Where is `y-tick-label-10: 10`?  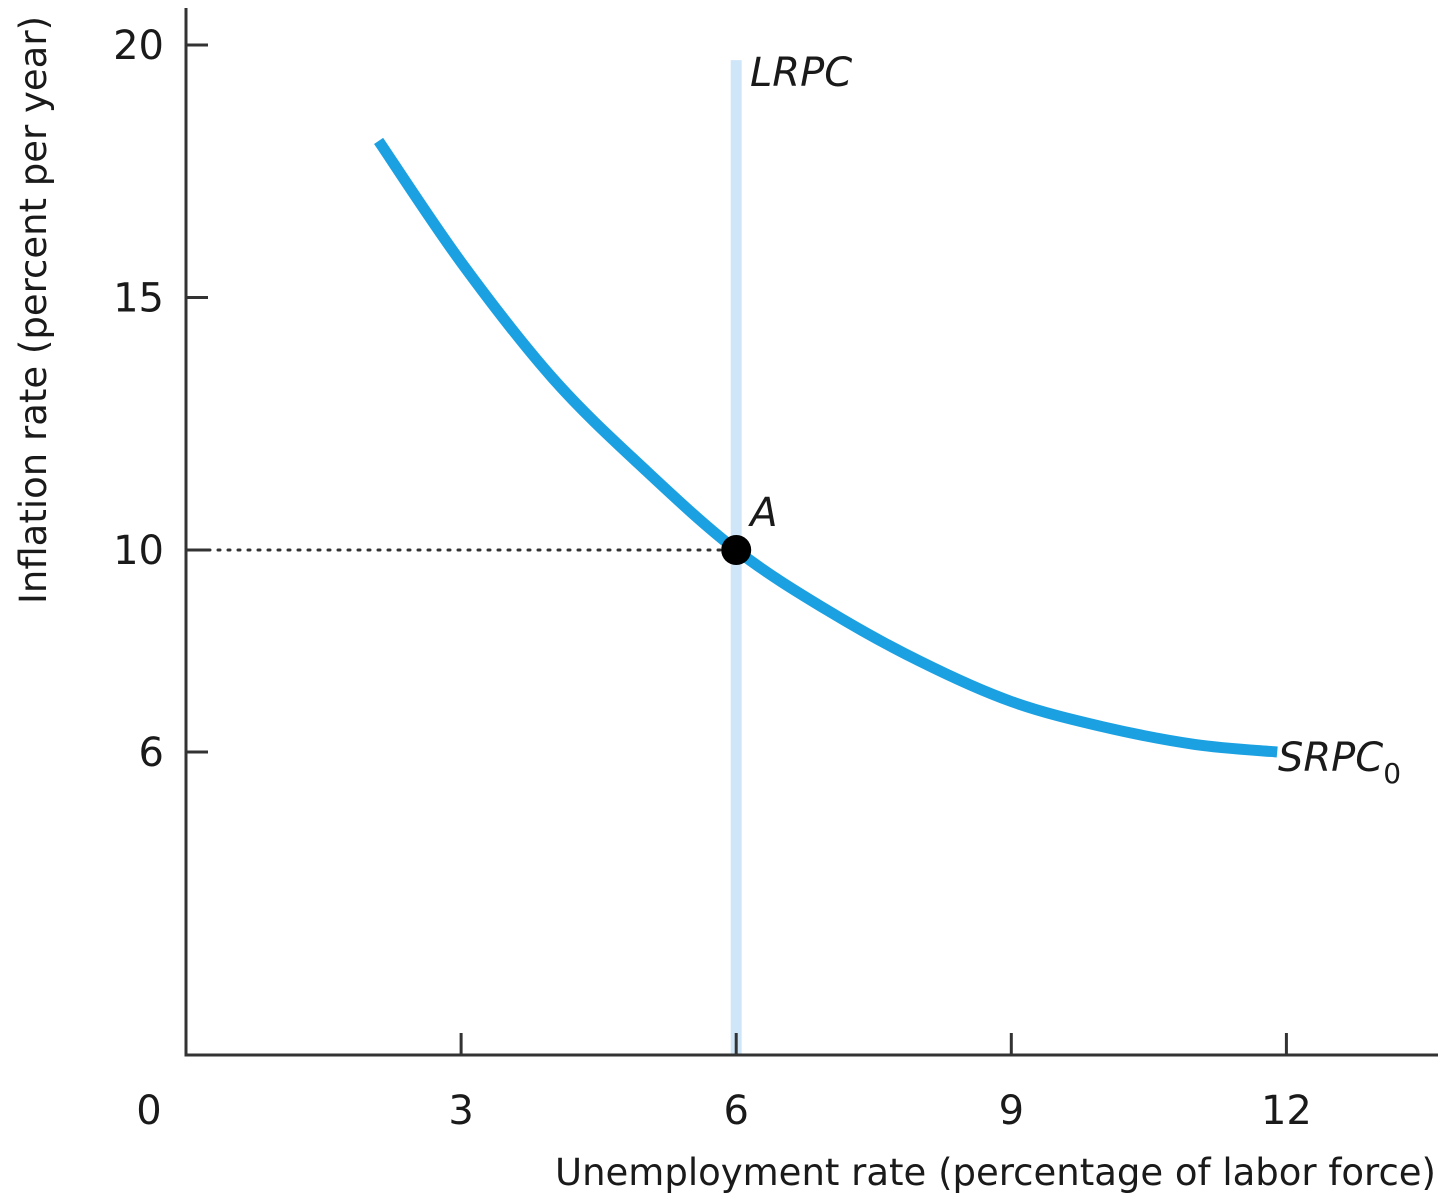 y-tick-label-10: 10 is located at coordinates (138, 551).